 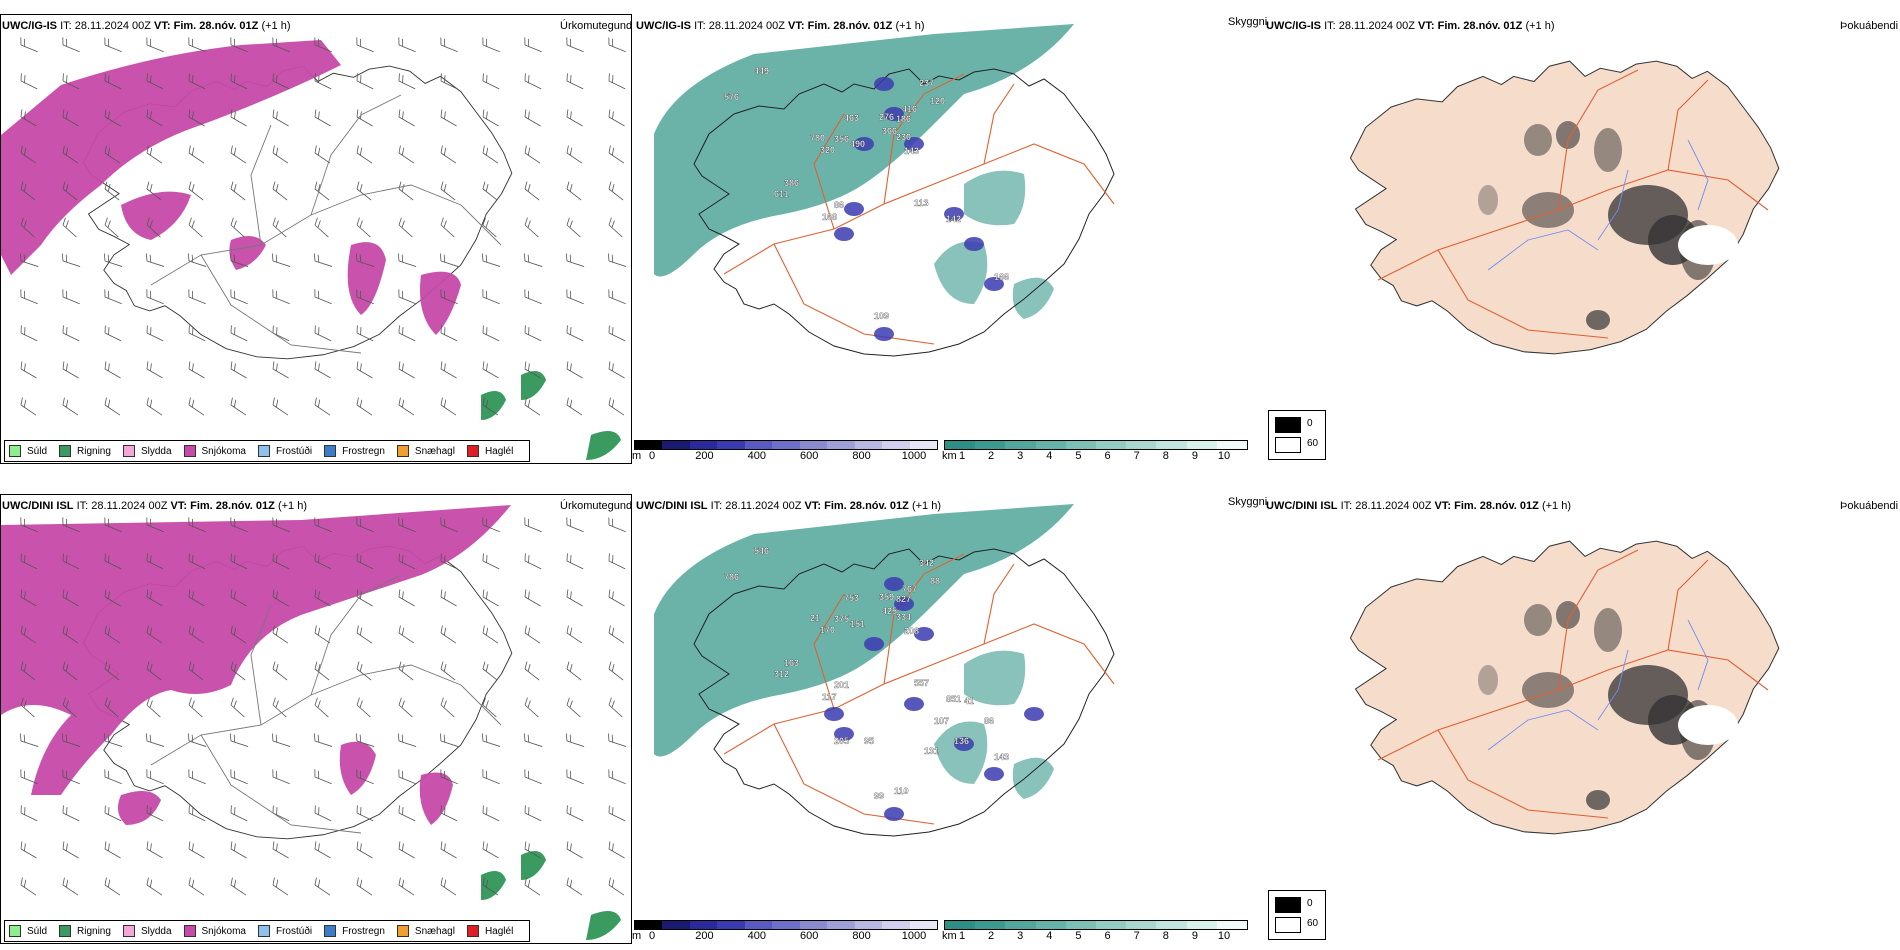 What do you see at coordinates (1288, 925) in the screenshot?
I see `fog-legend-white-swatch` at bounding box center [1288, 925].